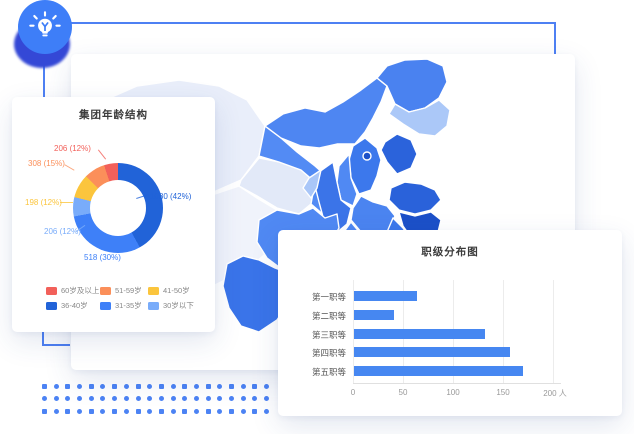 The height and width of the screenshot is (434, 634). I want to click on region-ningxia, so click(312, 184).